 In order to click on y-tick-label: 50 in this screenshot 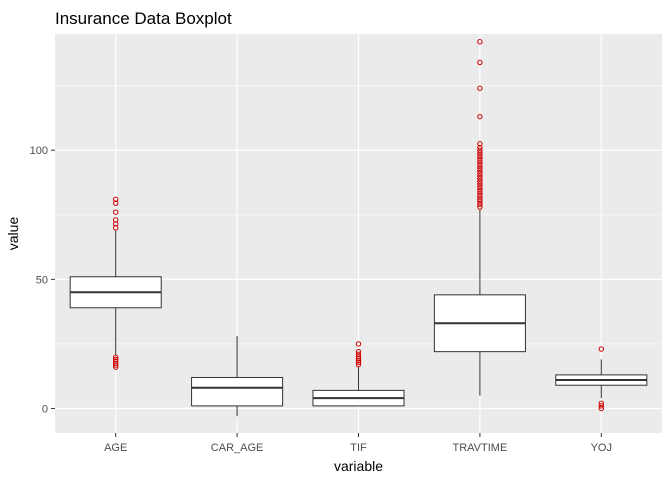, I will do `click(42, 280)`.